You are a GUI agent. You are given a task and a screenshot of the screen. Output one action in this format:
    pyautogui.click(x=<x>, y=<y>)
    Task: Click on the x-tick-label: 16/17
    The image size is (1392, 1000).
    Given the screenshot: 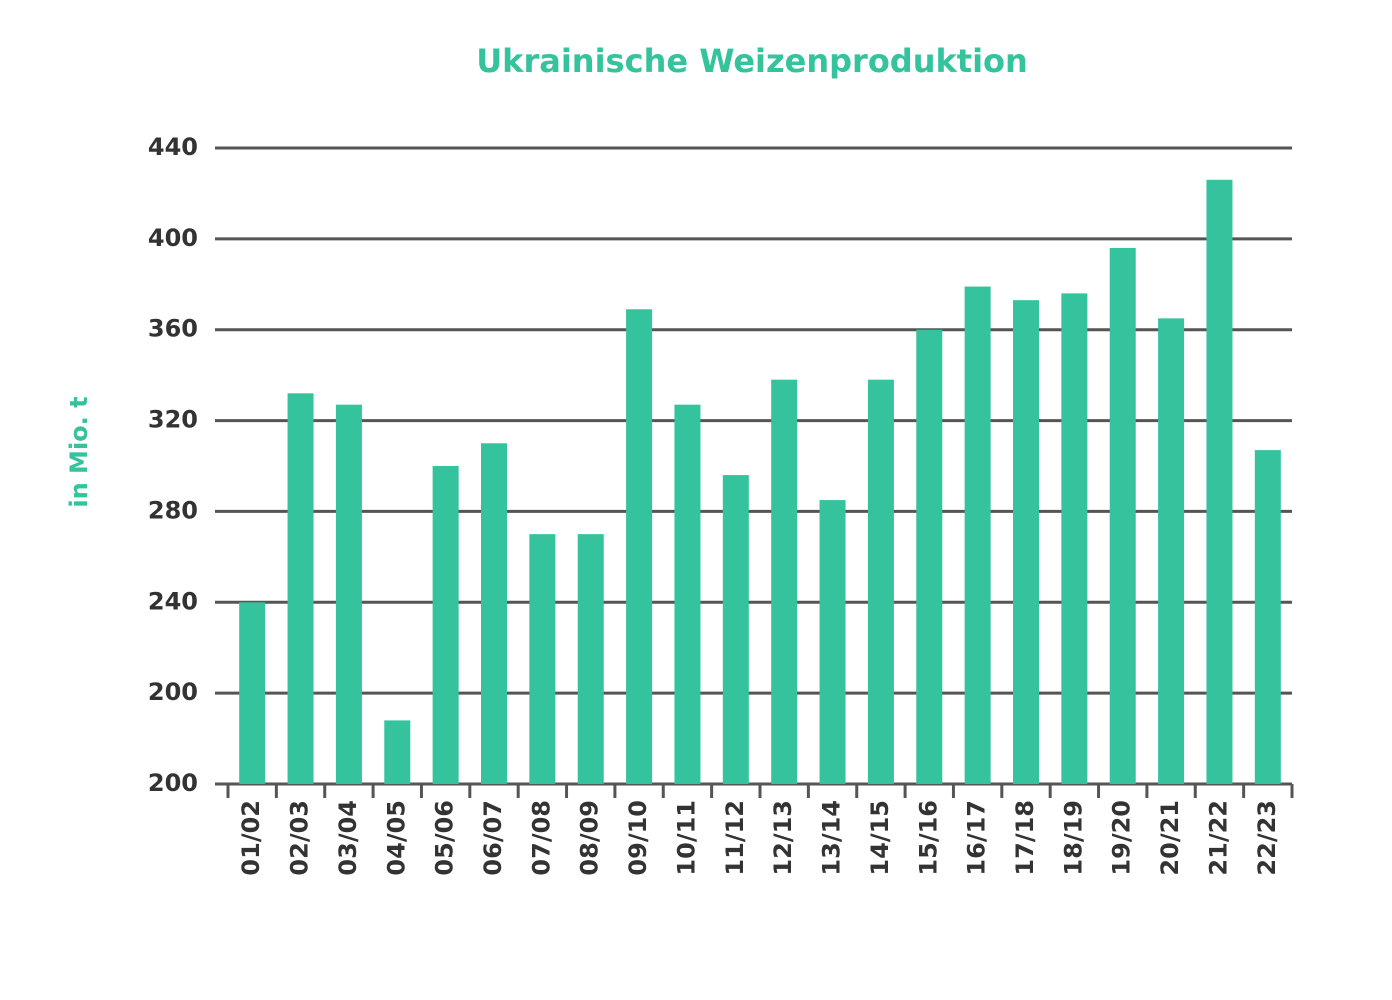 What is the action you would take?
    pyautogui.click(x=977, y=838)
    